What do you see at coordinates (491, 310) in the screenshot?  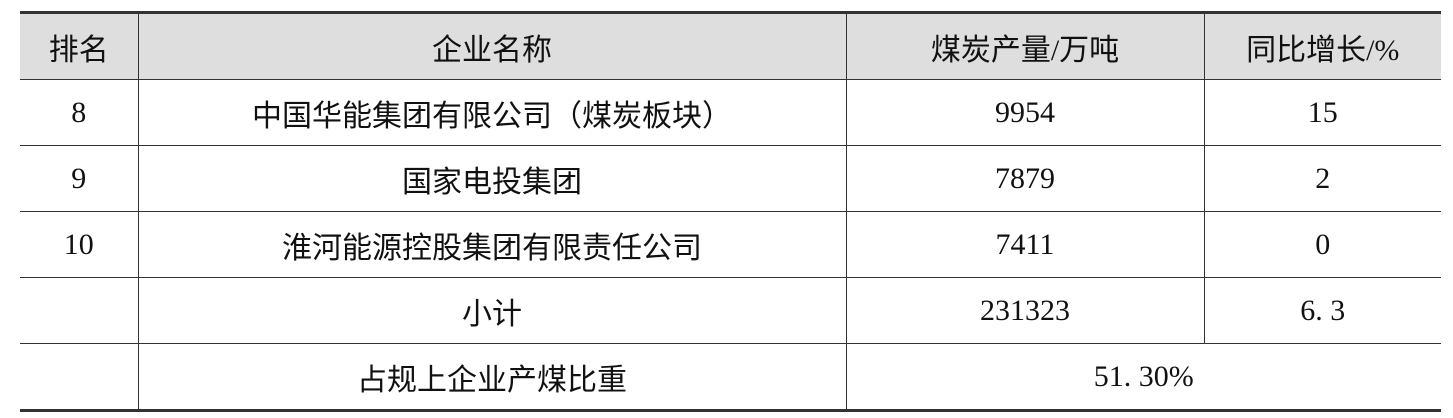 I see `cell-subtotal-label: 小计` at bounding box center [491, 310].